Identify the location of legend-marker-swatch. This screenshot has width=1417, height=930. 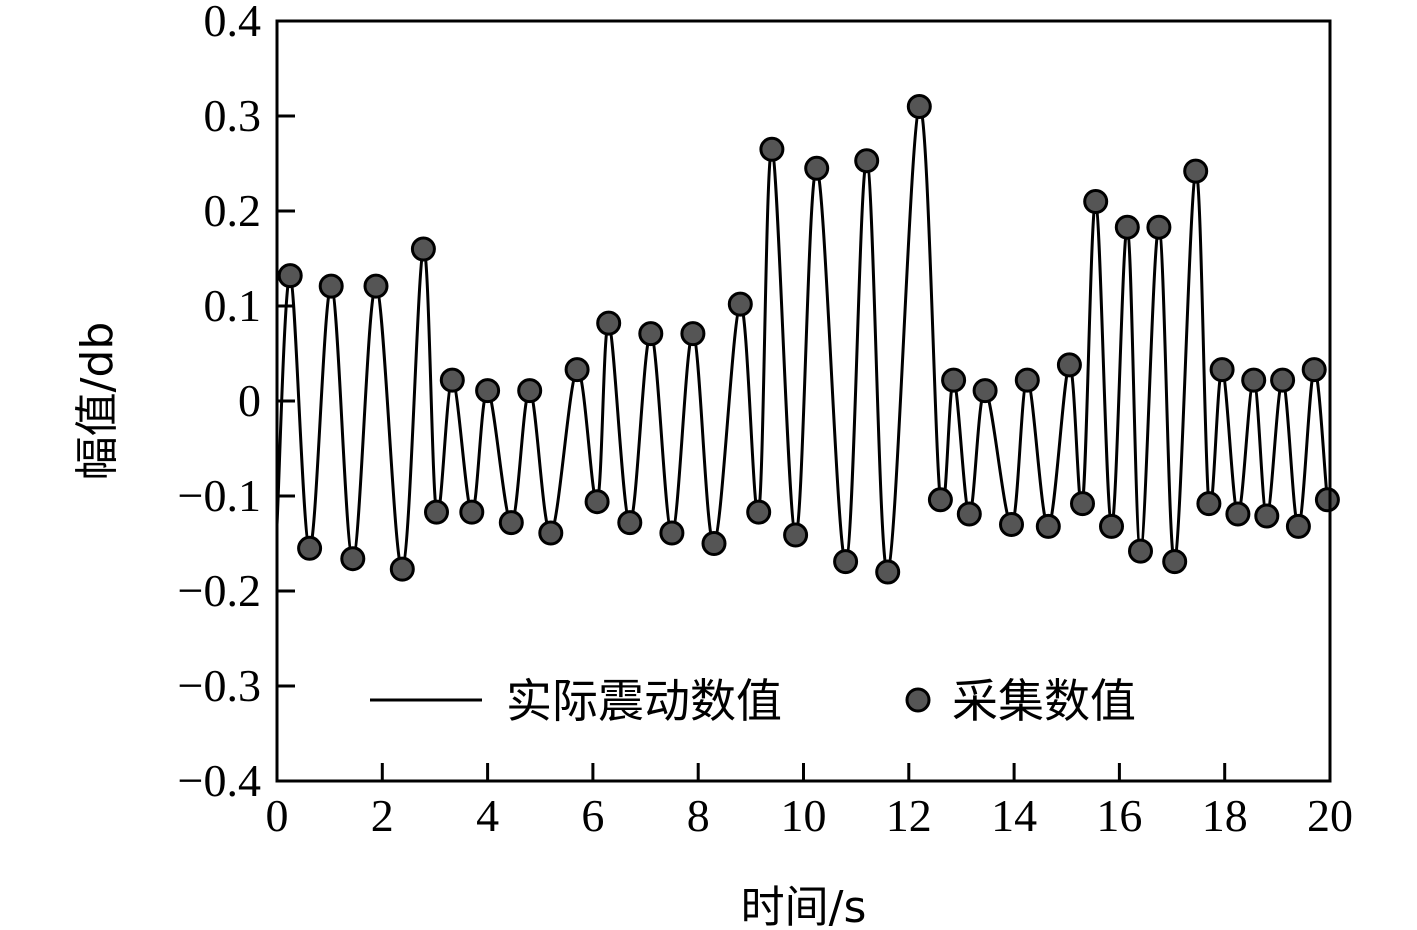
(918, 700).